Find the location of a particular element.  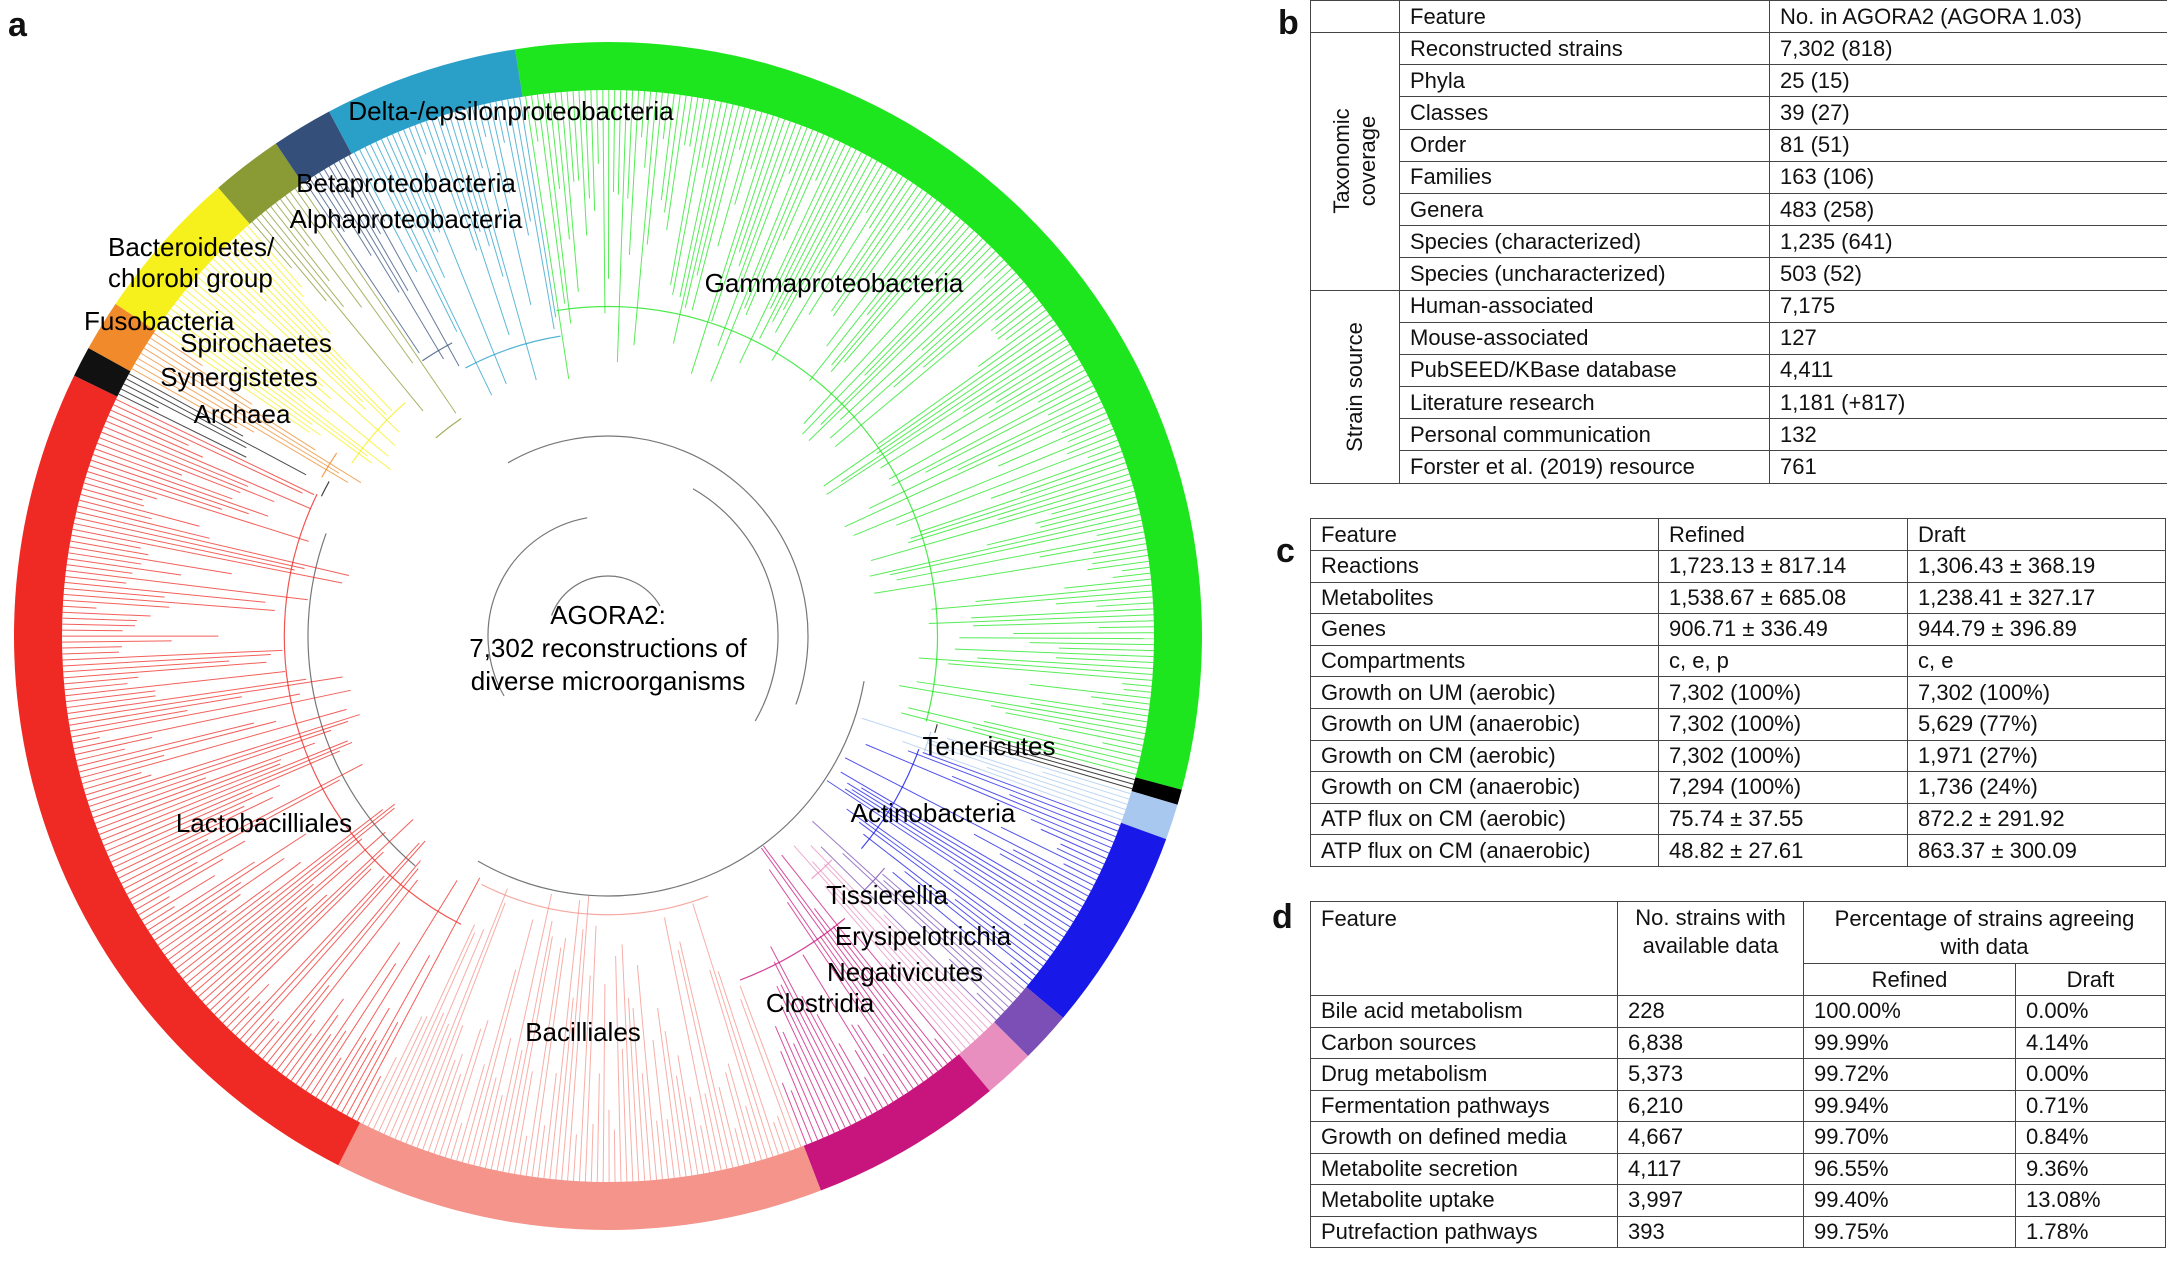

clade-label: Tenericutes is located at coordinates (989, 746).